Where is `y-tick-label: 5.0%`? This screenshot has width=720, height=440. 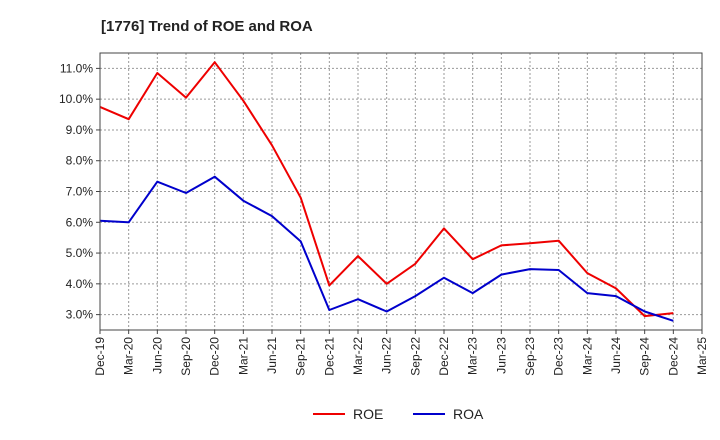
y-tick-label: 5.0% is located at coordinates (80, 253).